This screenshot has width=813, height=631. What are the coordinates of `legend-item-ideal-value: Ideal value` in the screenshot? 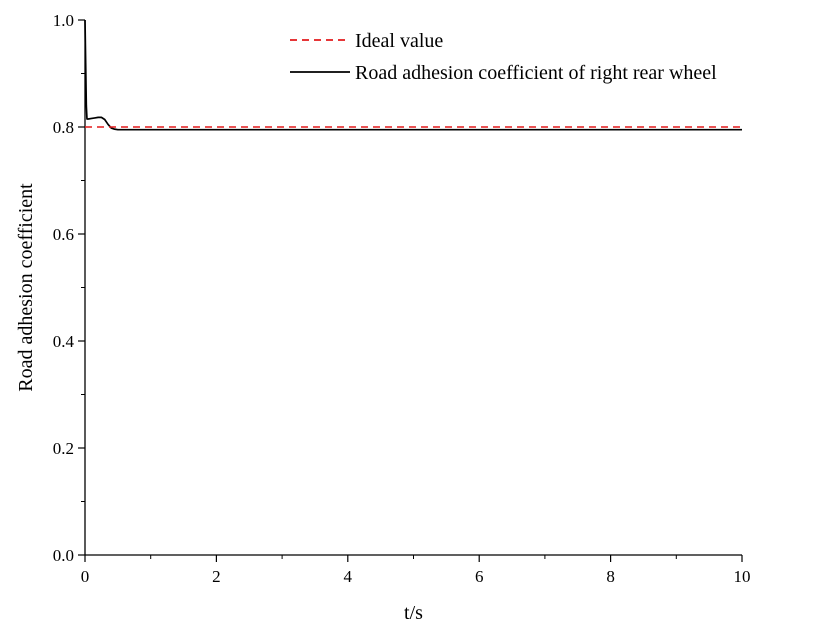 It's located at (366, 41).